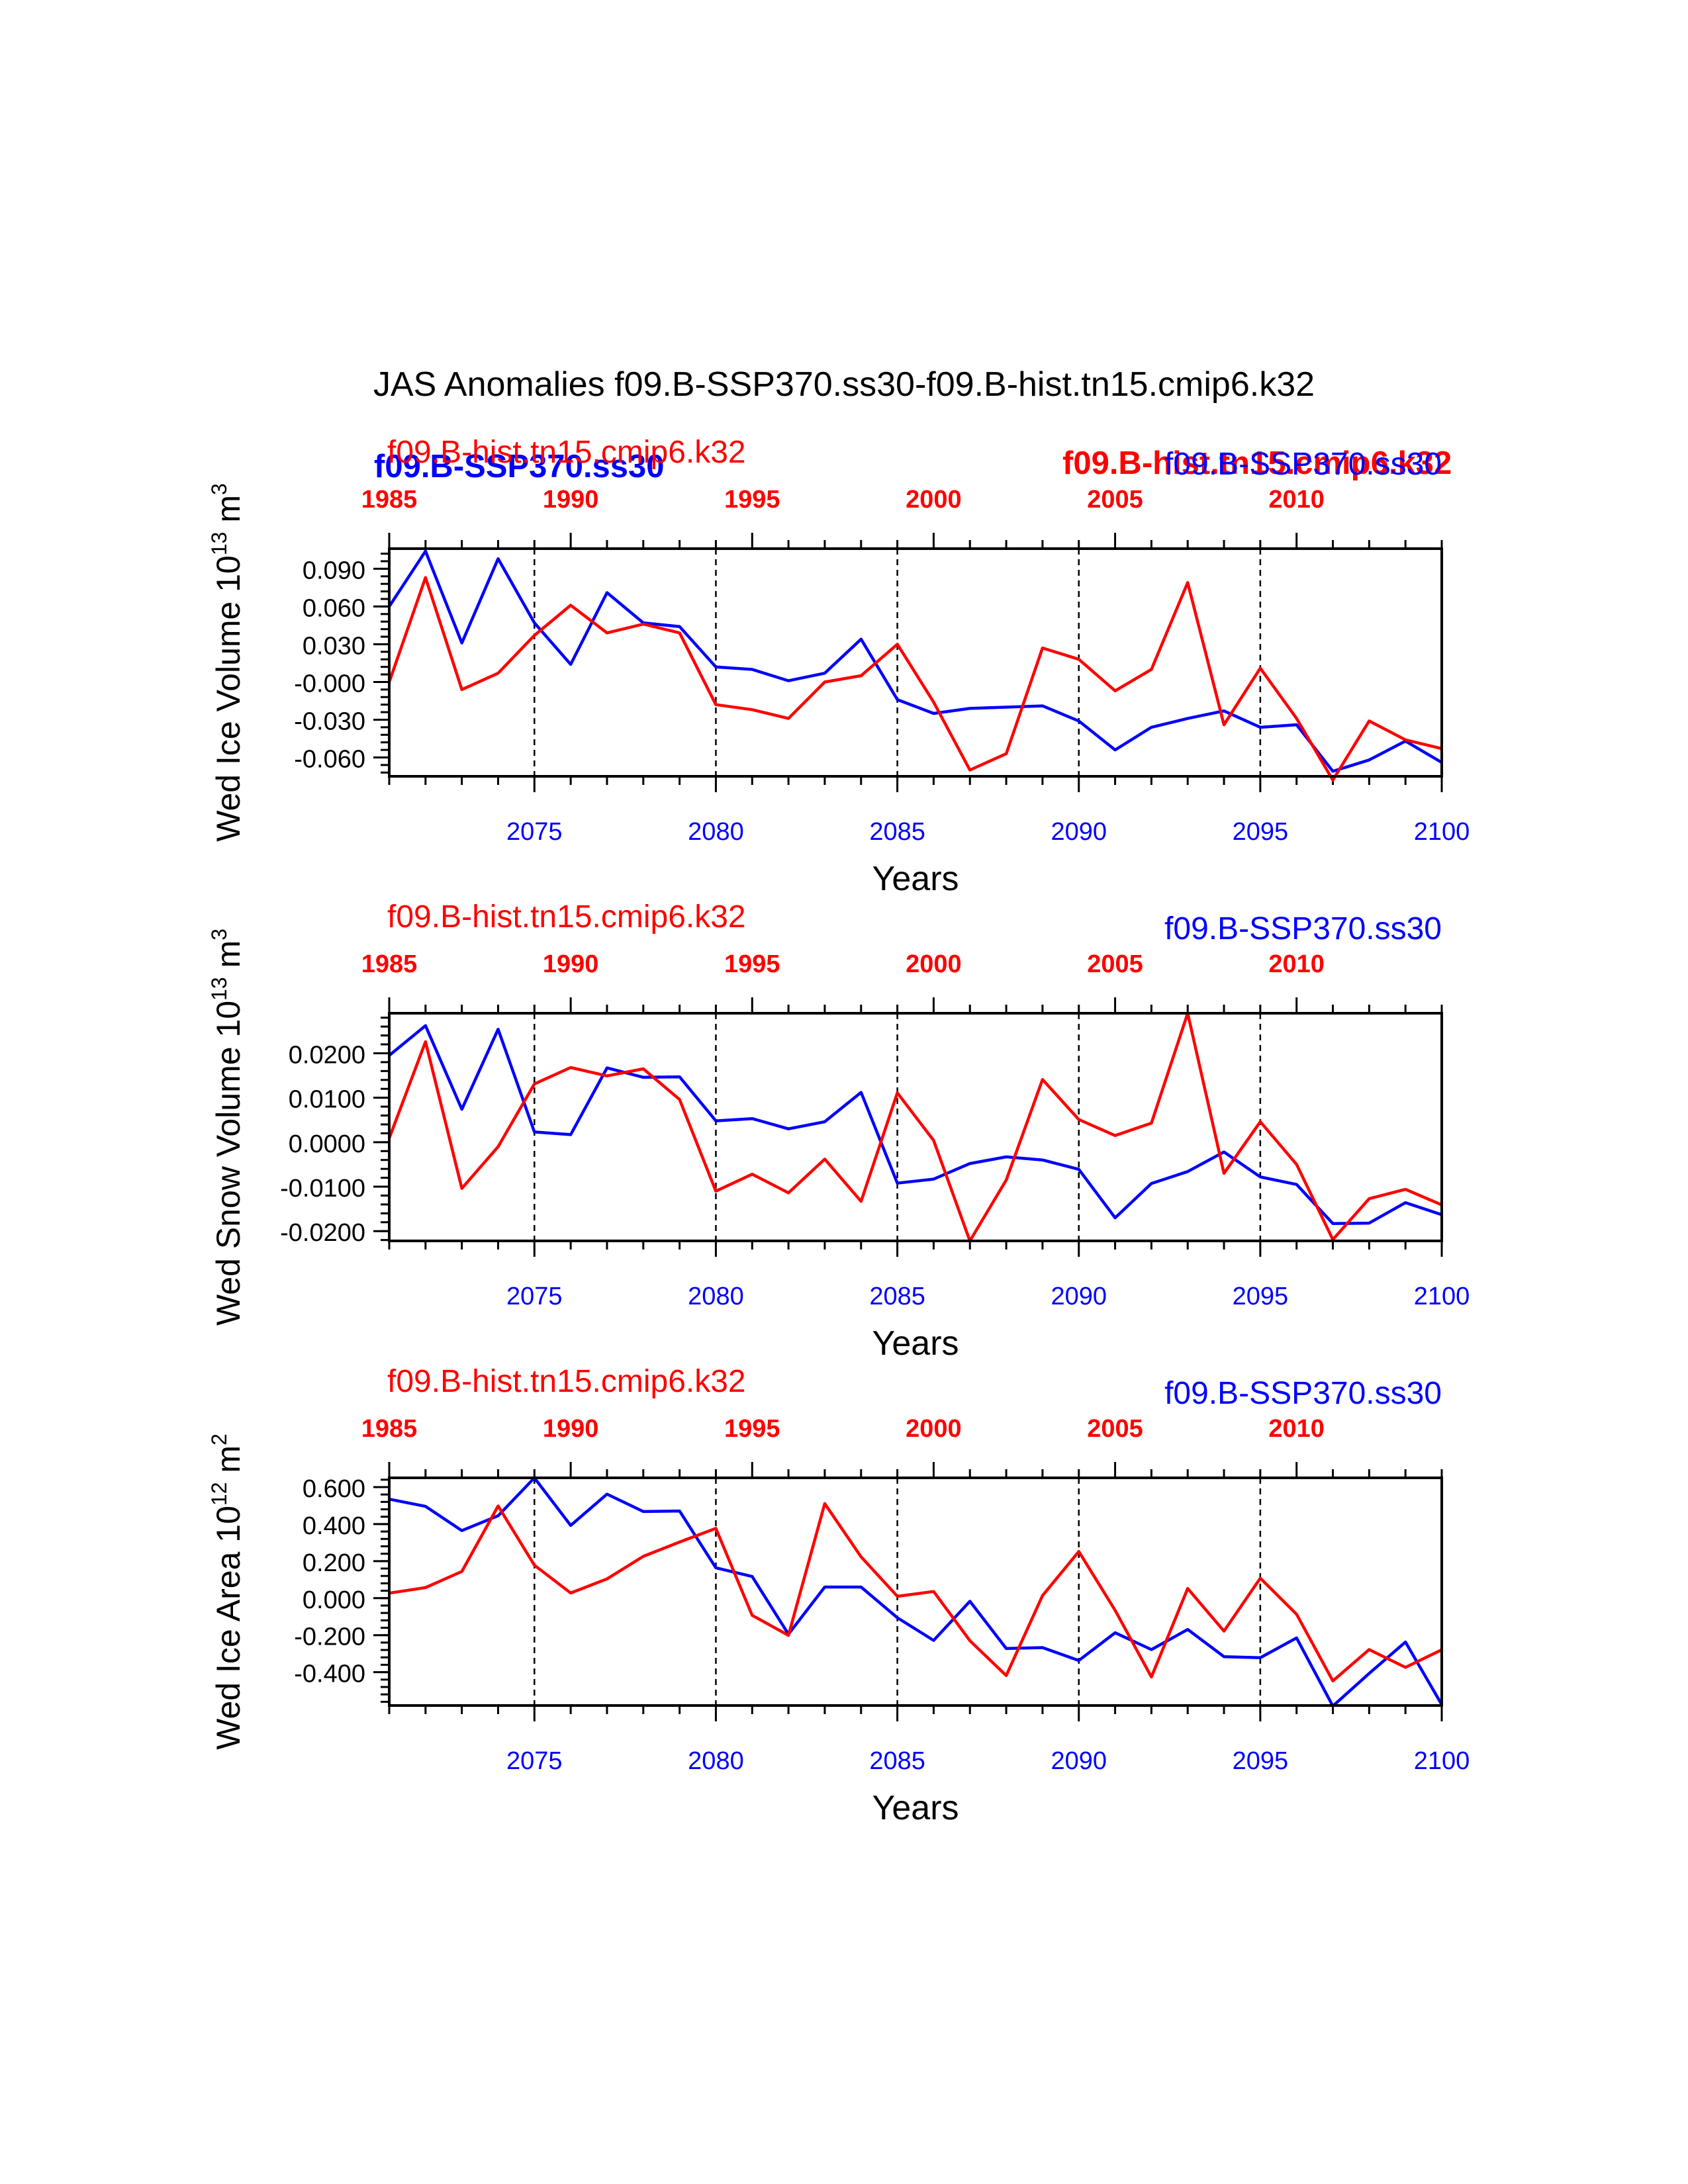 This screenshot has width=1688, height=2184. I want to click on y-tick-label: -0.030, so click(329, 721).